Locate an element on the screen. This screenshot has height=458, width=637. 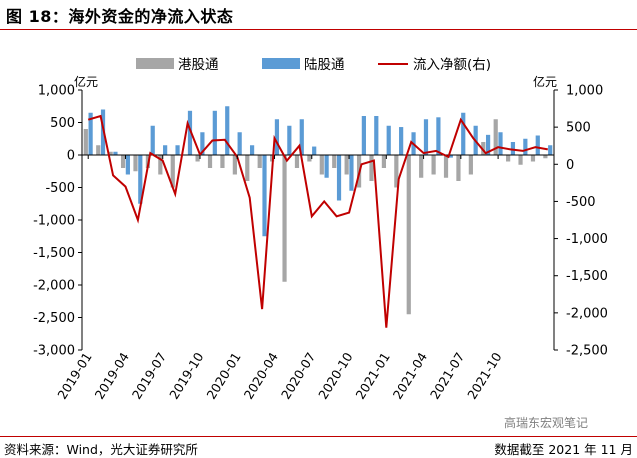
right-tick-label: 1,000 is located at coordinates (584, 91).